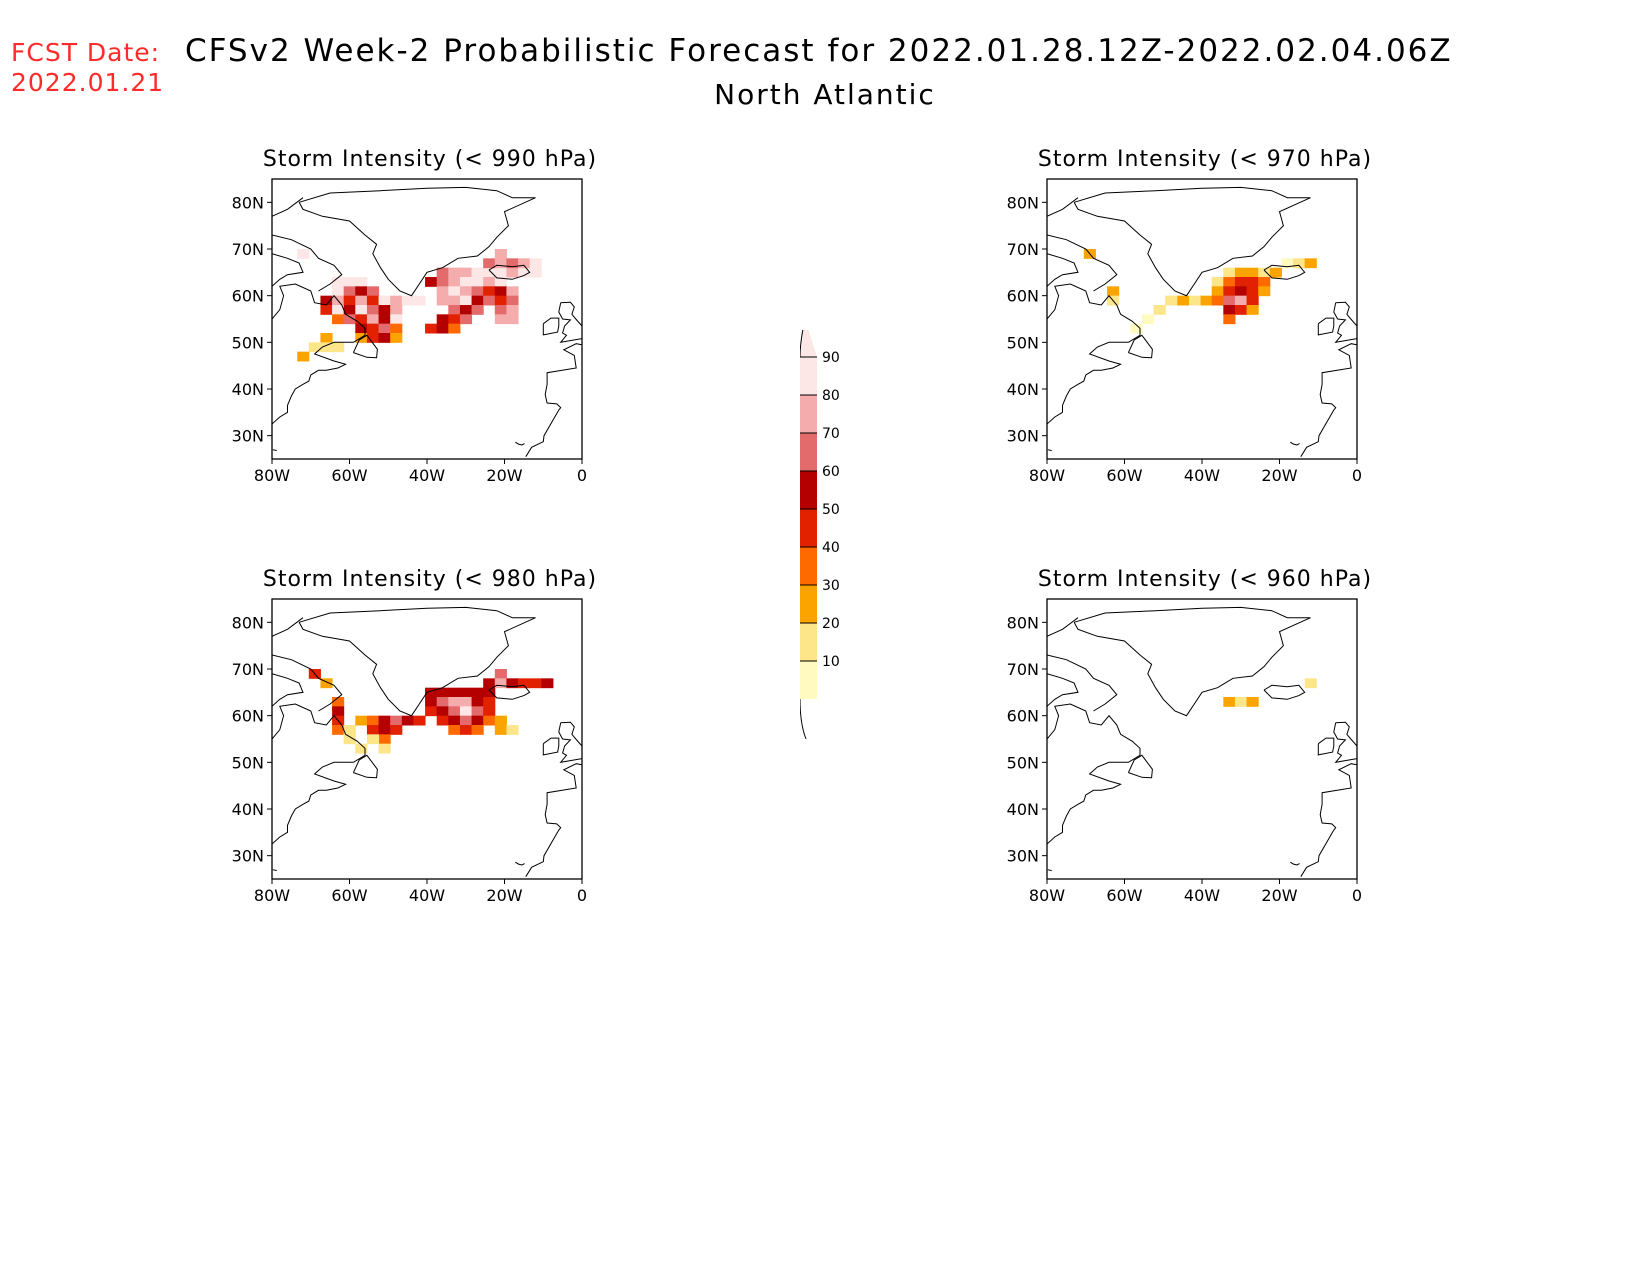  What do you see at coordinates (1023, 389) in the screenshot?
I see `lat-label: 40N` at bounding box center [1023, 389].